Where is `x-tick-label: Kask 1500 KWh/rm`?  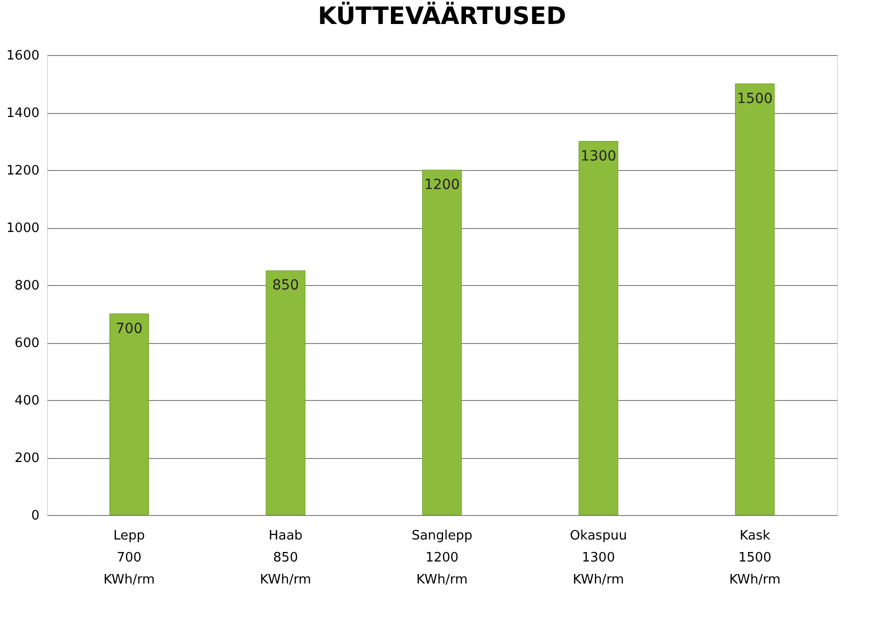
x-tick-label: Kask 1500 KWh/rm is located at coordinates (755, 558).